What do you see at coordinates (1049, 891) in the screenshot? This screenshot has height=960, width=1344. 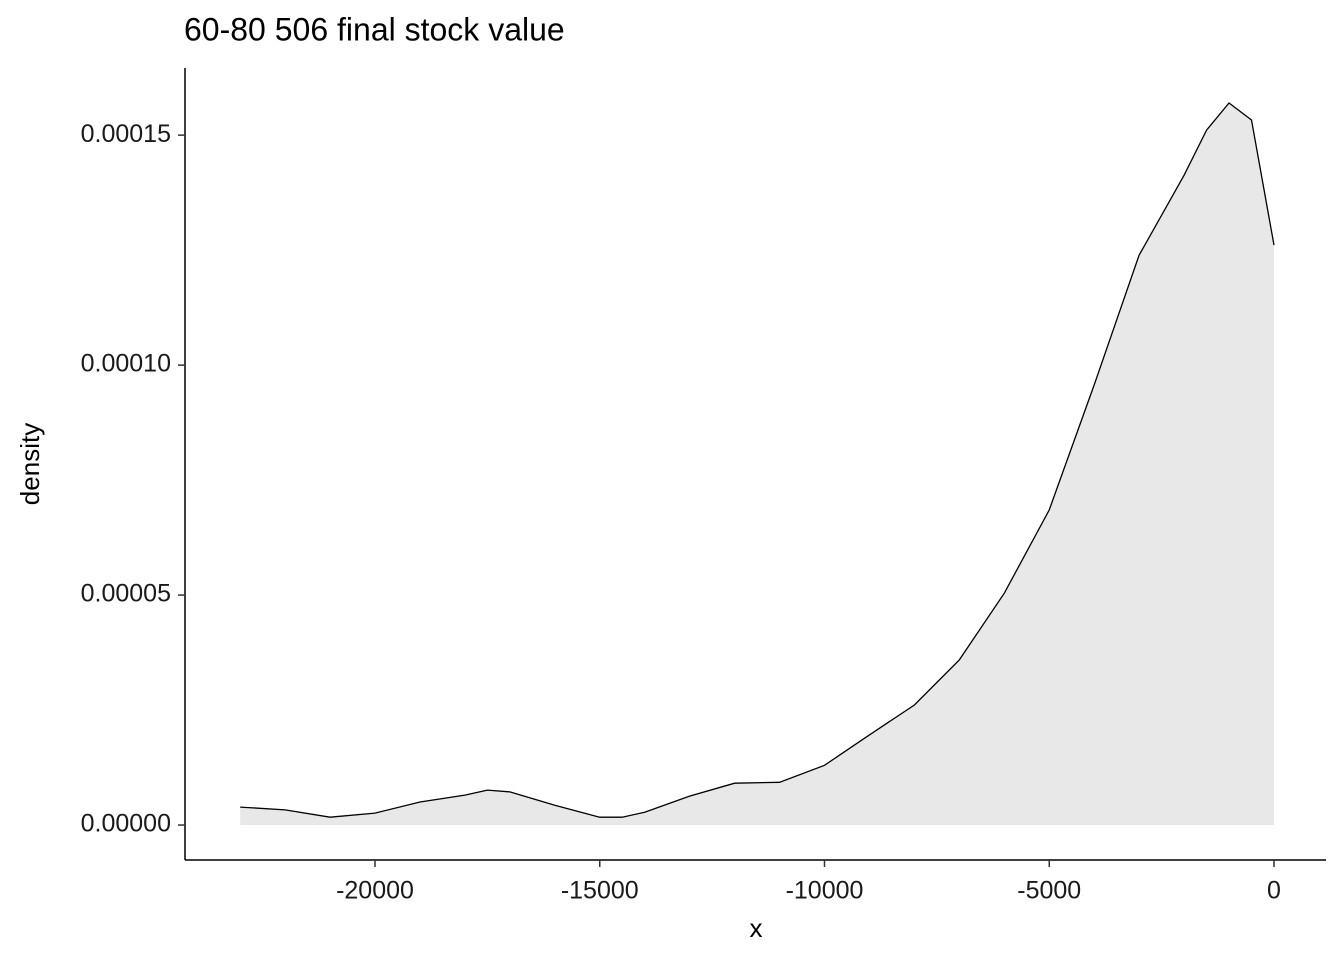 I see `x-tick-label: -5000` at bounding box center [1049, 891].